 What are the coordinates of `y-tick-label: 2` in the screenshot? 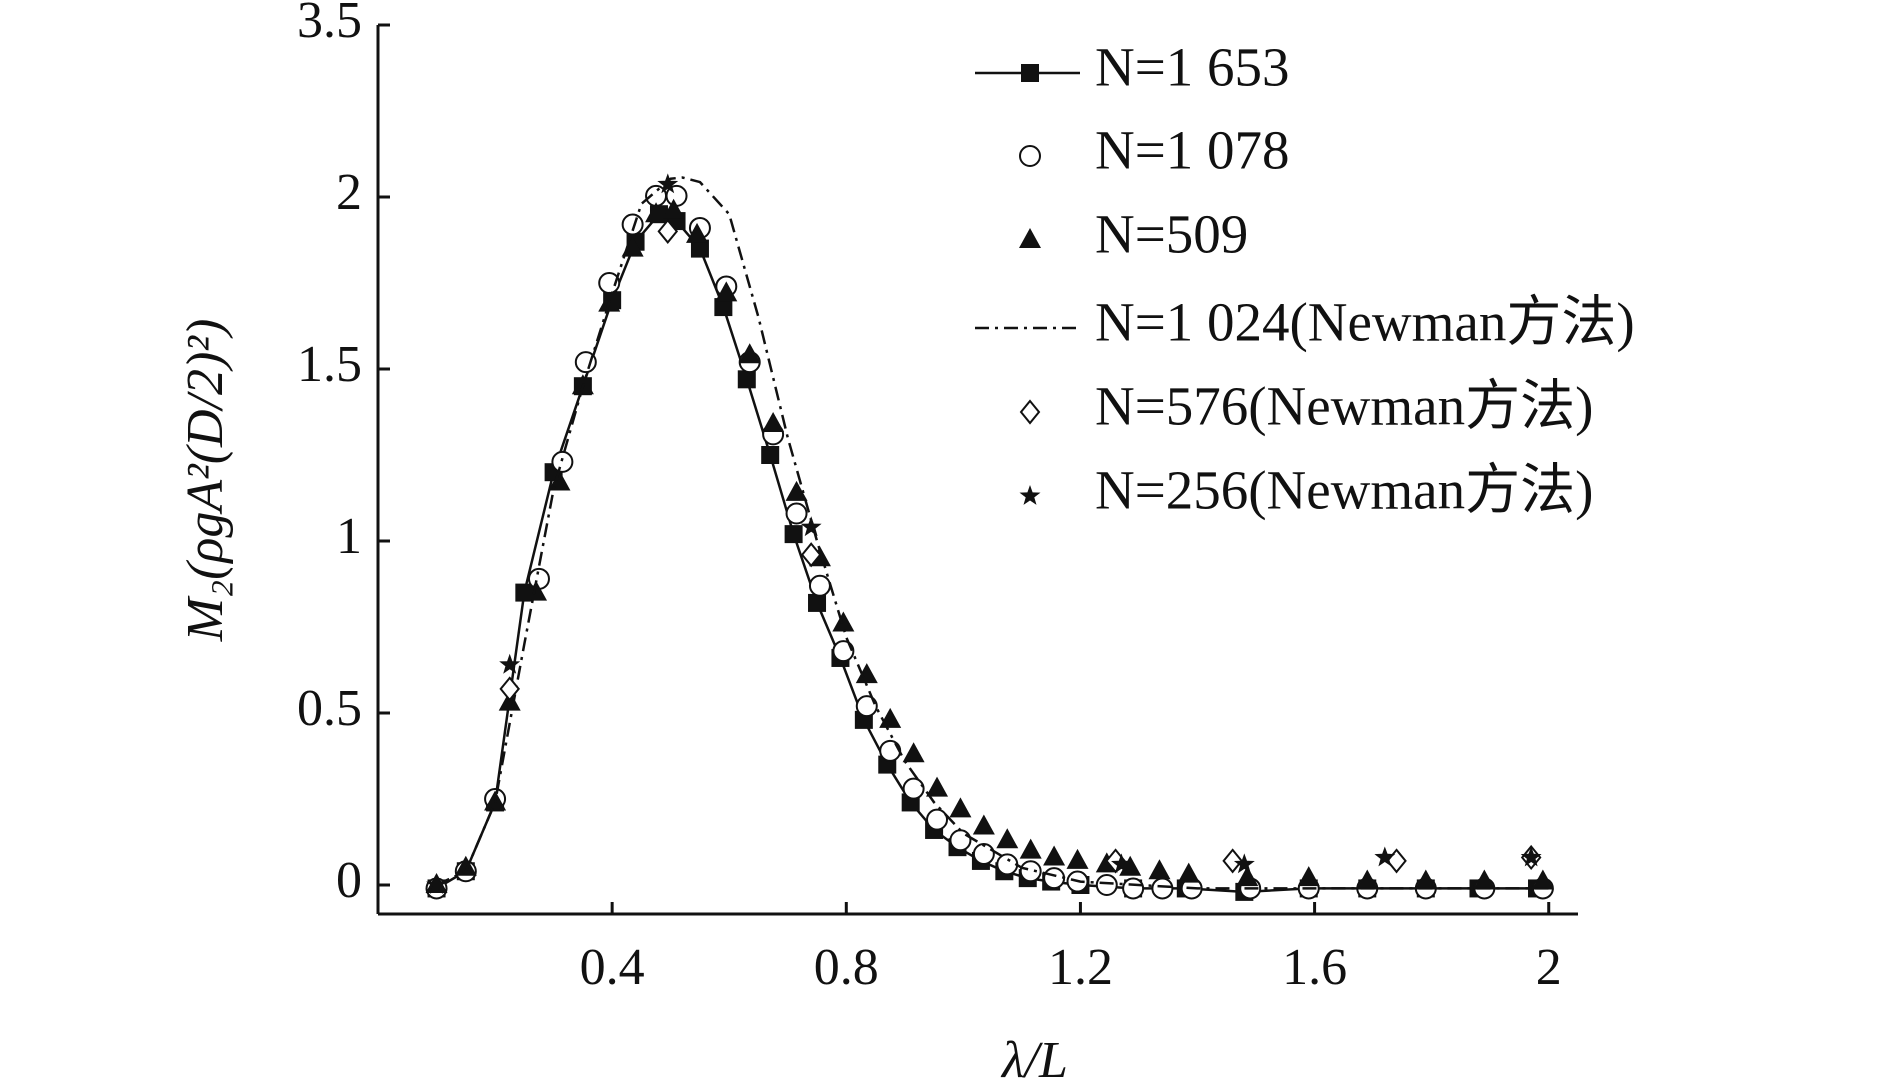 It's located at (349, 192).